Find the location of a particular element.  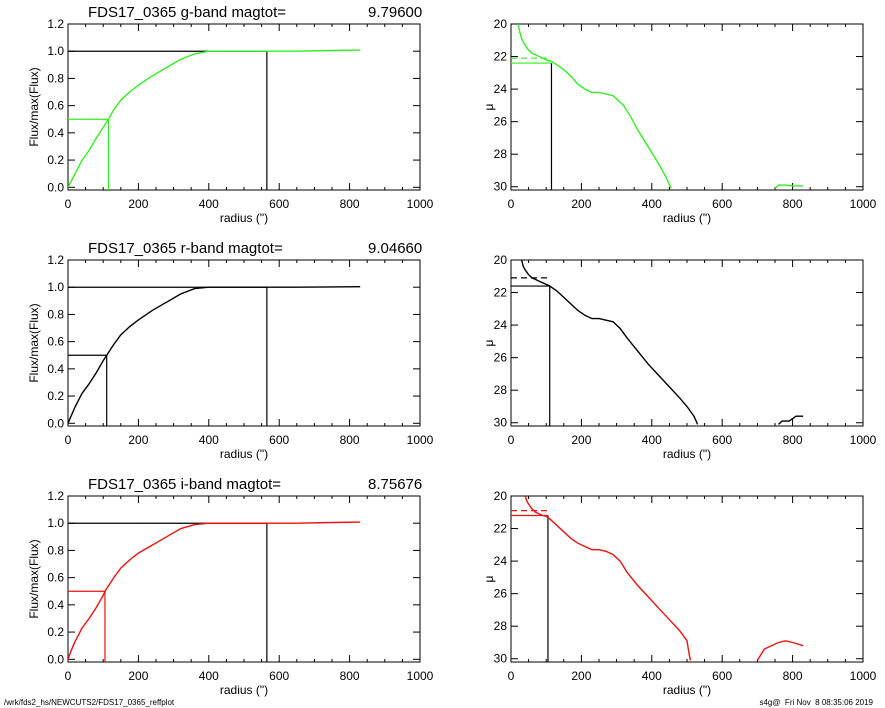

panel-3-series-1-line is located at coordinates (791, 420).